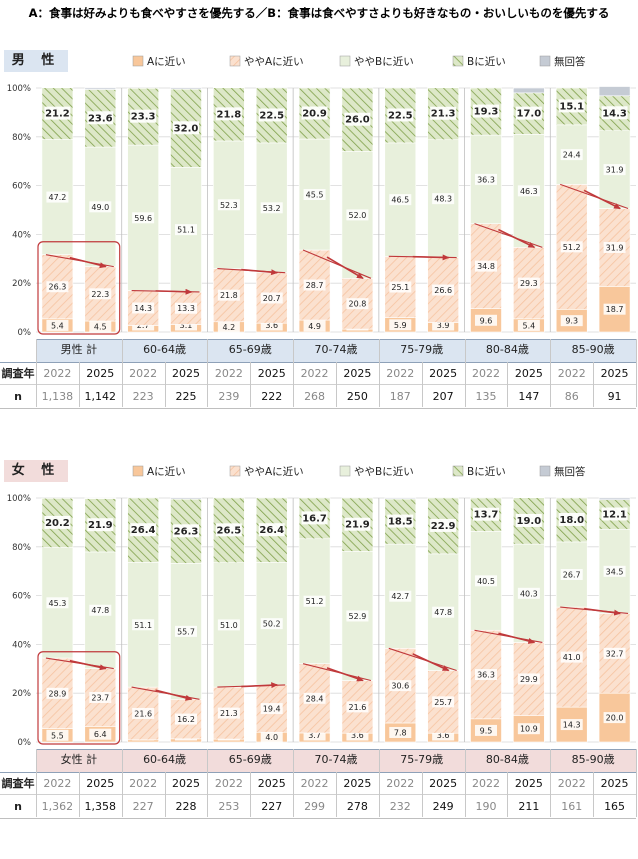  I want to click on data-label: 25.1, so click(400, 287).